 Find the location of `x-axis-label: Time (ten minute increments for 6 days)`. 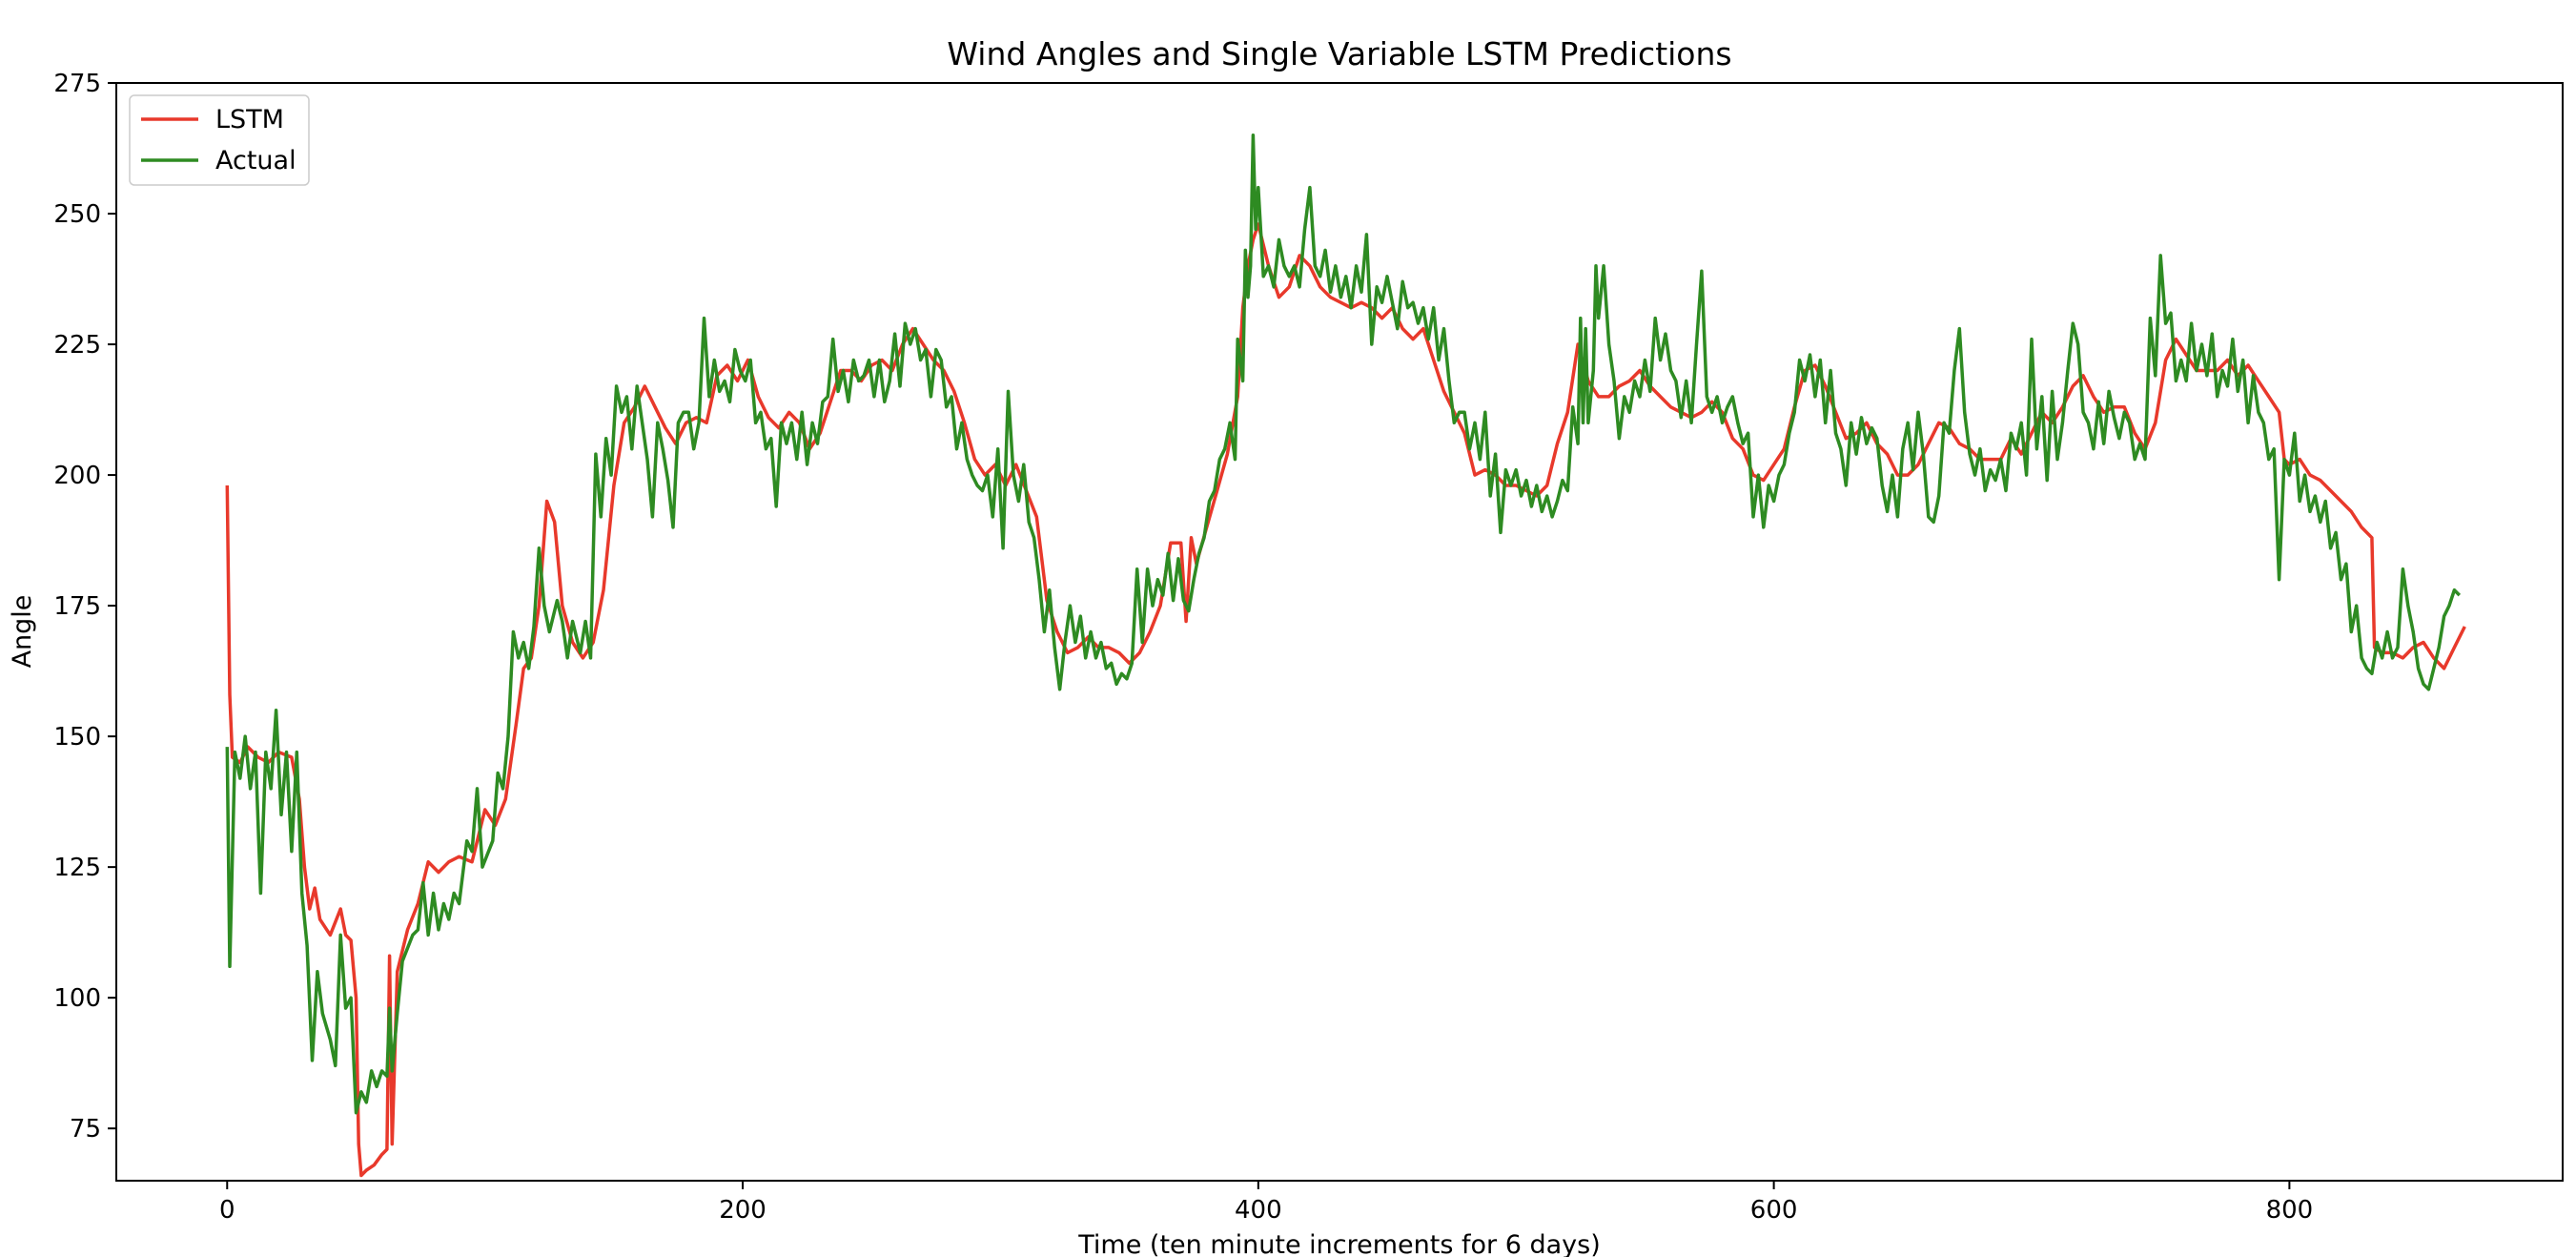

x-axis-label: Time (ten minute increments for 6 days) is located at coordinates (1338, 1243).